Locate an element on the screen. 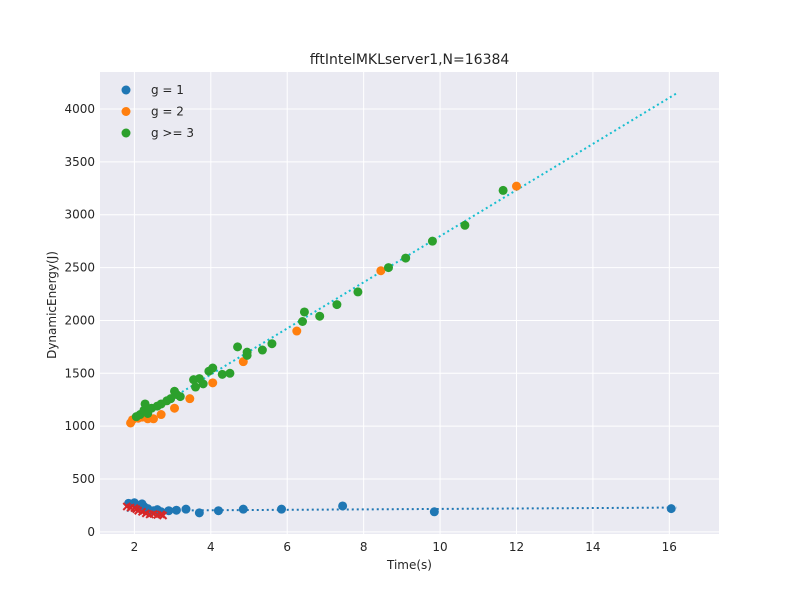 This screenshot has width=800, height=600. y-tick-label: 1500 is located at coordinates (79, 373).